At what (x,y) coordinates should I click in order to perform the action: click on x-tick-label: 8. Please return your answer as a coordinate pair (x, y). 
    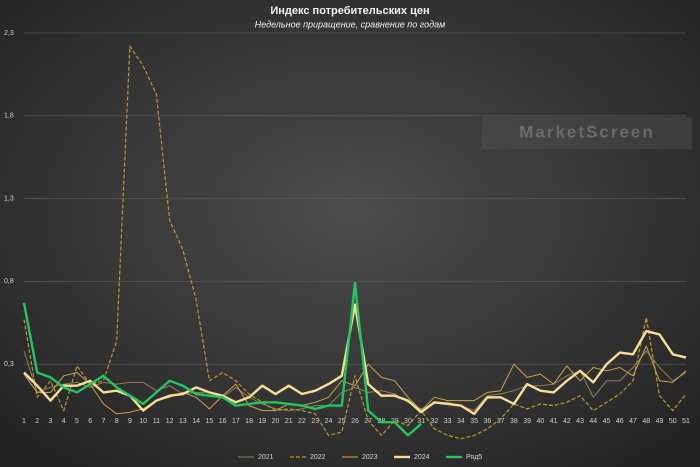
    Looking at the image, I should click on (117, 421).